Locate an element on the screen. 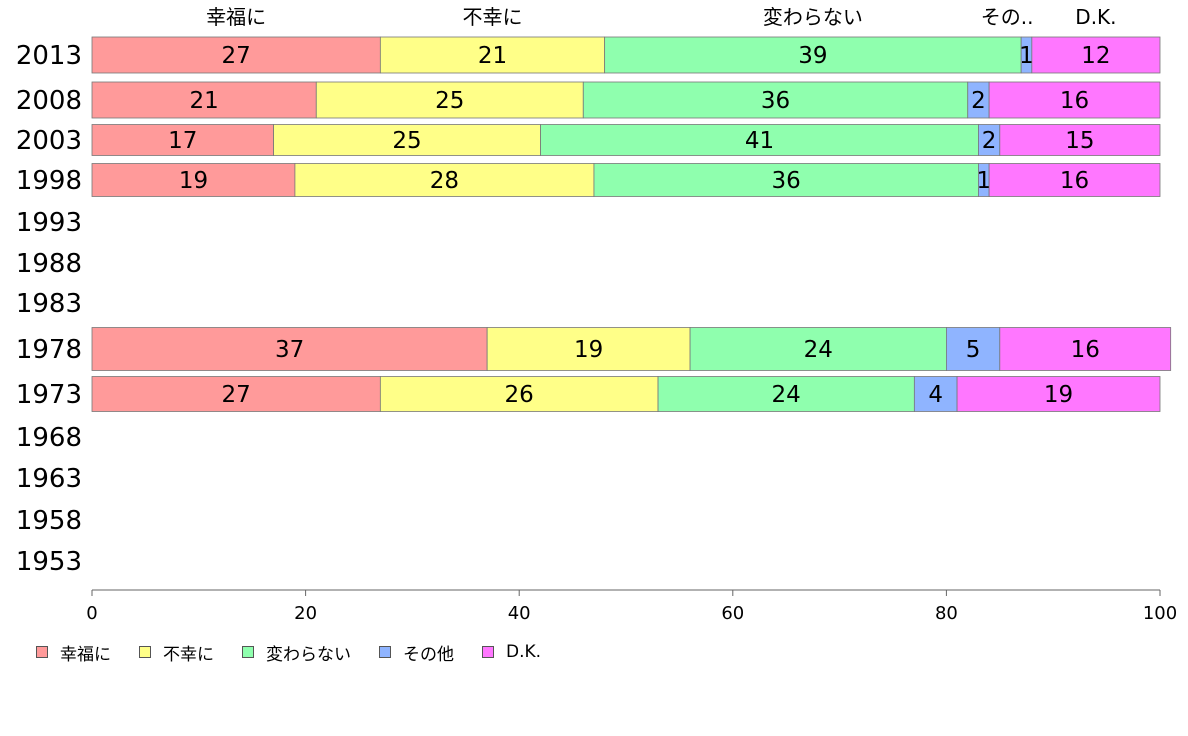 The image size is (1188, 736). legend-item-dk: D.K. is located at coordinates (511, 652).